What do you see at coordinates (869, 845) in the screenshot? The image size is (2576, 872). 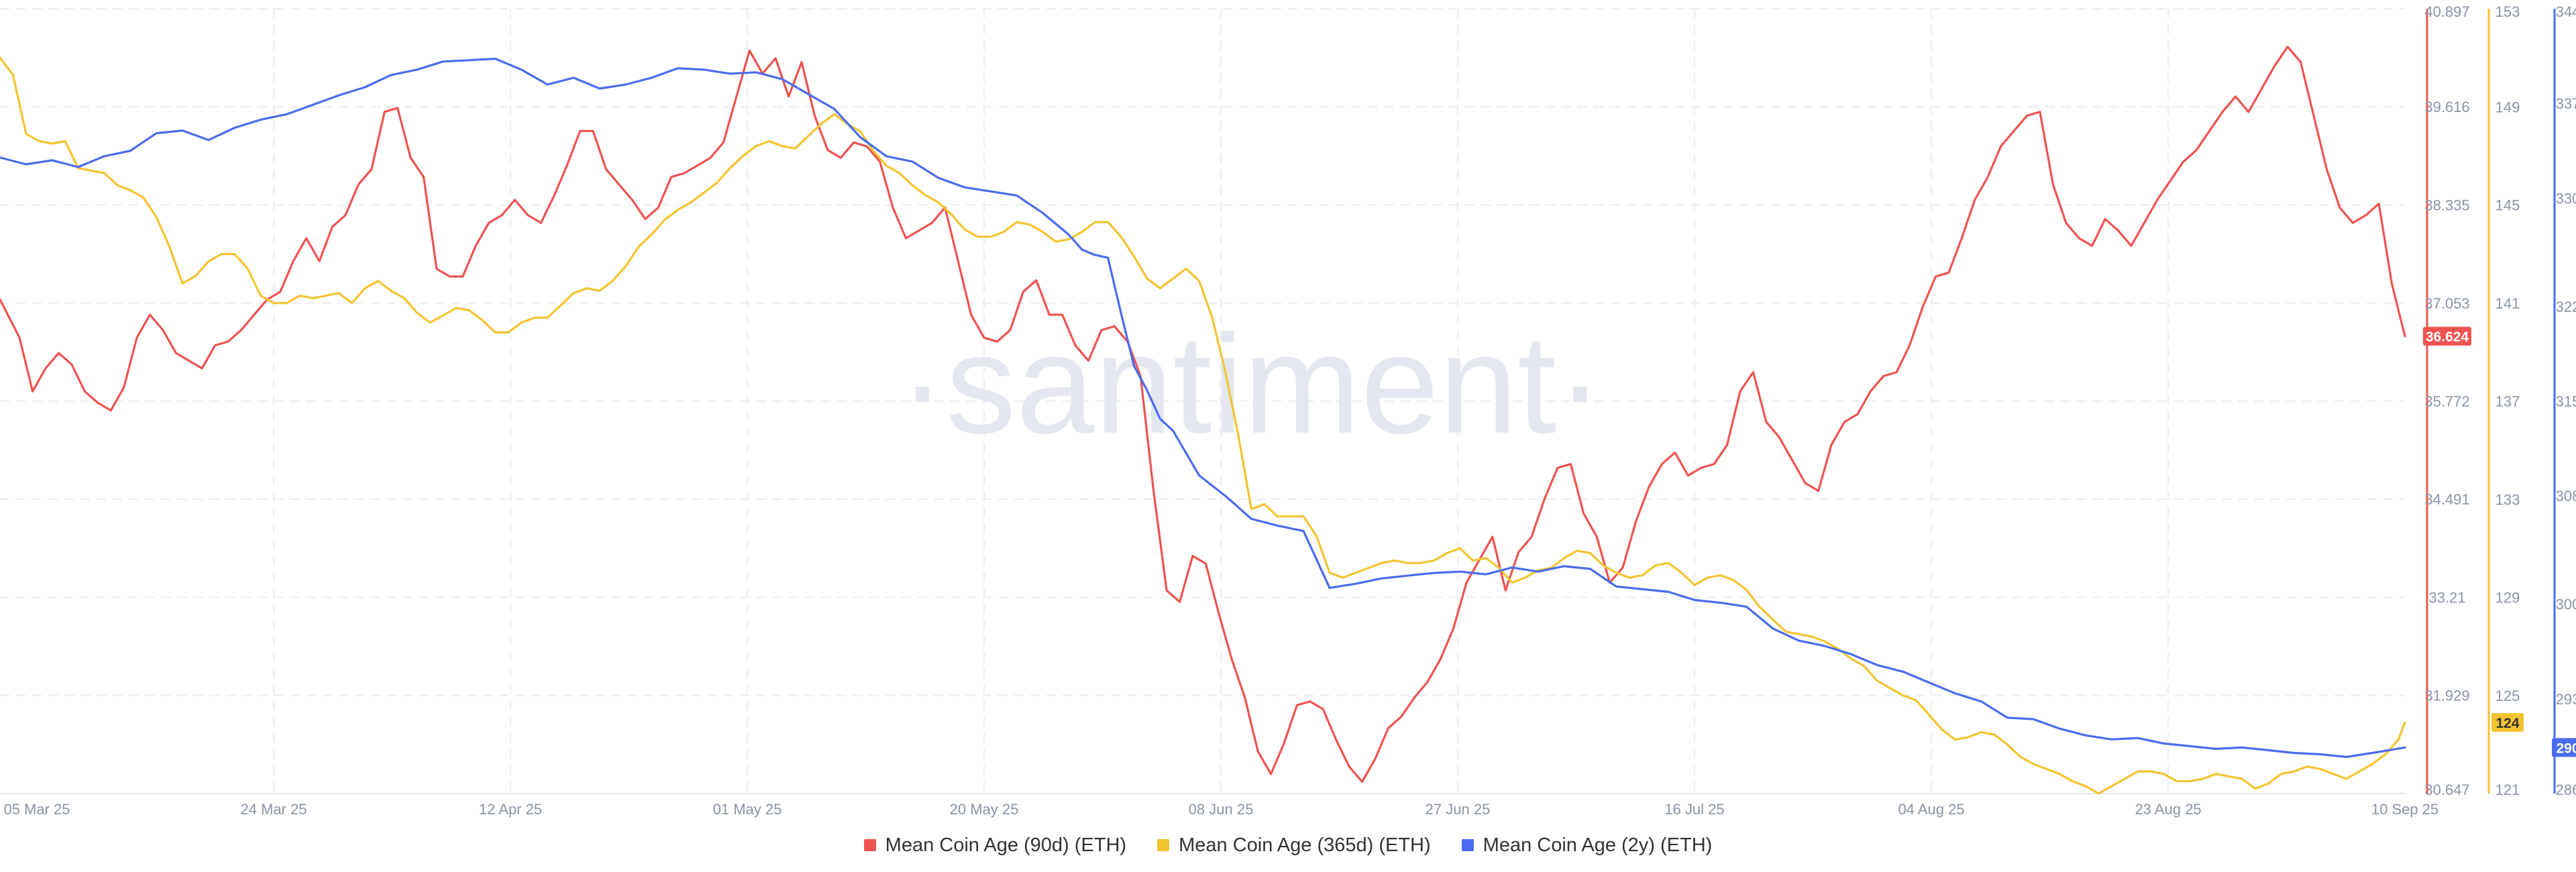 I see `legend-swatch-90d` at bounding box center [869, 845].